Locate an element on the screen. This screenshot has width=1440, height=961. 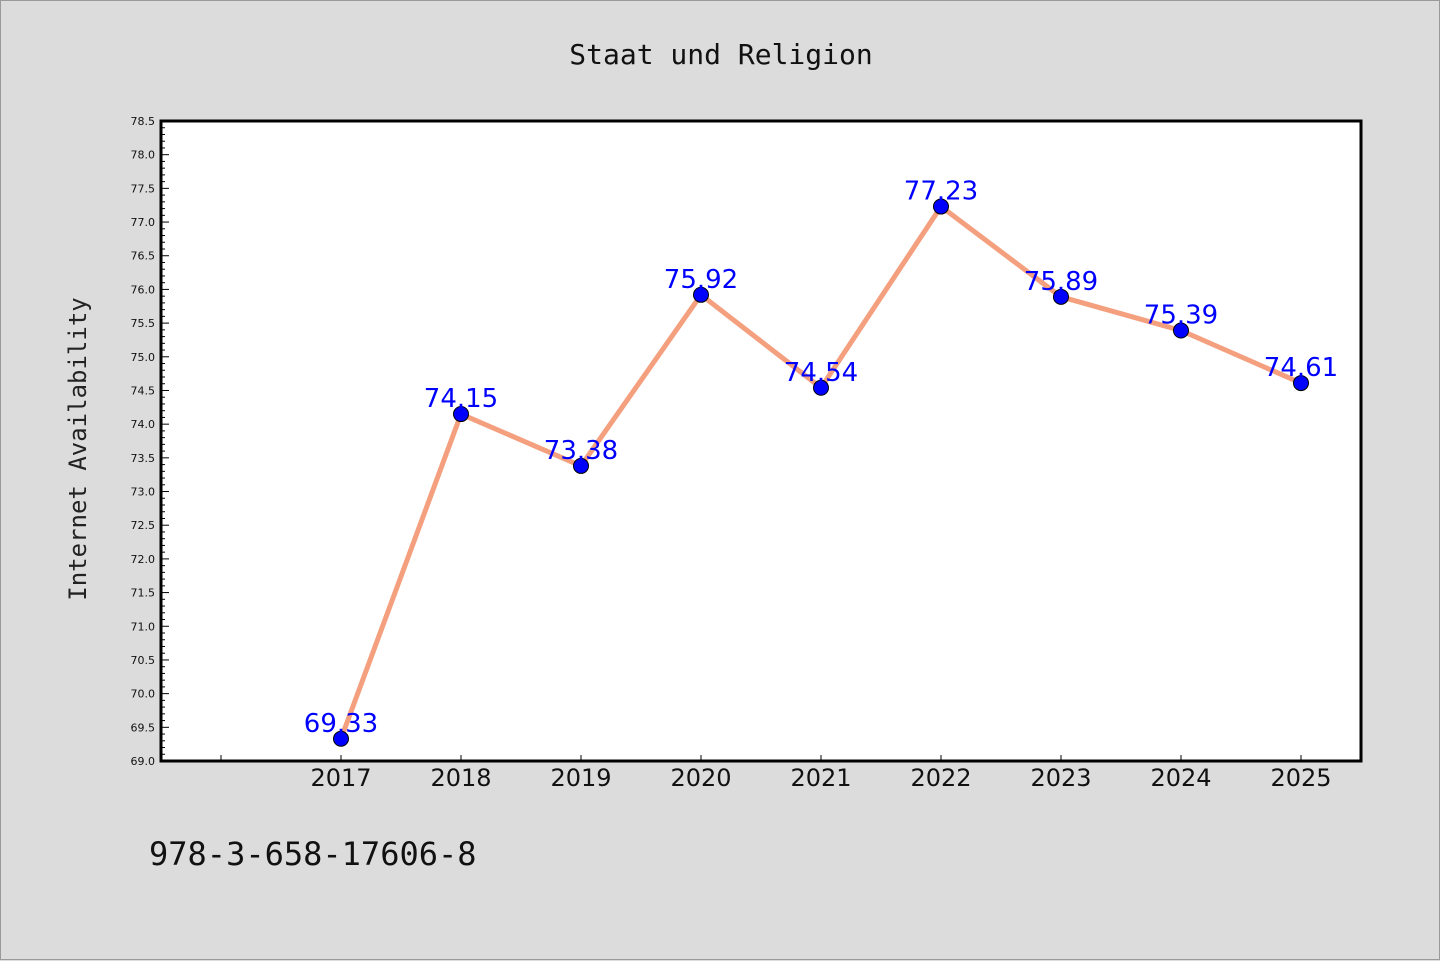
y-tick-label: 71.0 is located at coordinates (143, 626).